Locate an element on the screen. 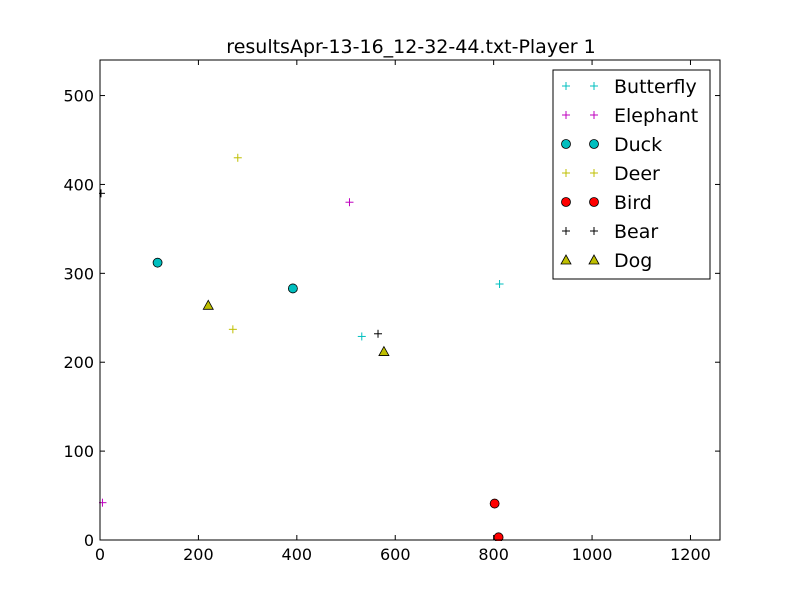  x-tick-label: 1200 is located at coordinates (690, 554).